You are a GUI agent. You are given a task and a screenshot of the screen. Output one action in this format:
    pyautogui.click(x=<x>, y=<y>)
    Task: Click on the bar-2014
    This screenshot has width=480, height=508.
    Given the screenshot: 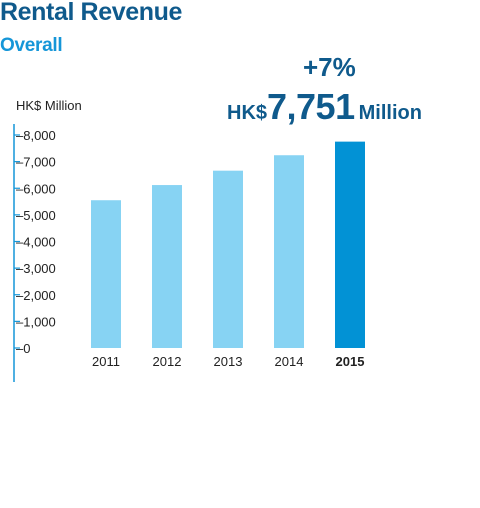 What is the action you would take?
    pyautogui.click(x=289, y=251)
    